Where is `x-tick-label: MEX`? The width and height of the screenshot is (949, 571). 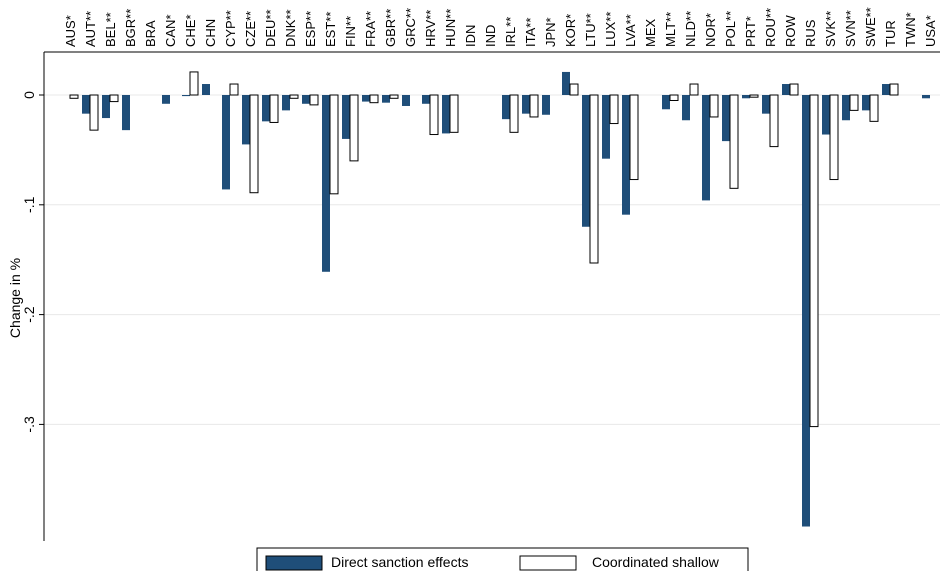
x-tick-label: MEX is located at coordinates (650, 33).